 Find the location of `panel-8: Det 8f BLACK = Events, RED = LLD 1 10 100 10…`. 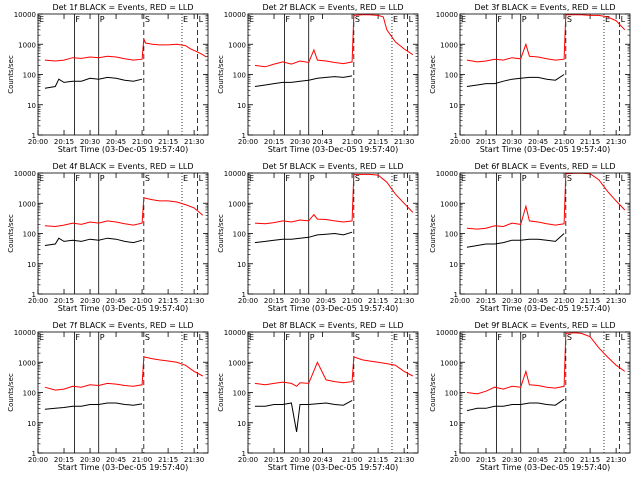

panel-8: Det 8f BLACK = Events, RED = LLD 1 10 100 10… is located at coordinates (318, 396).